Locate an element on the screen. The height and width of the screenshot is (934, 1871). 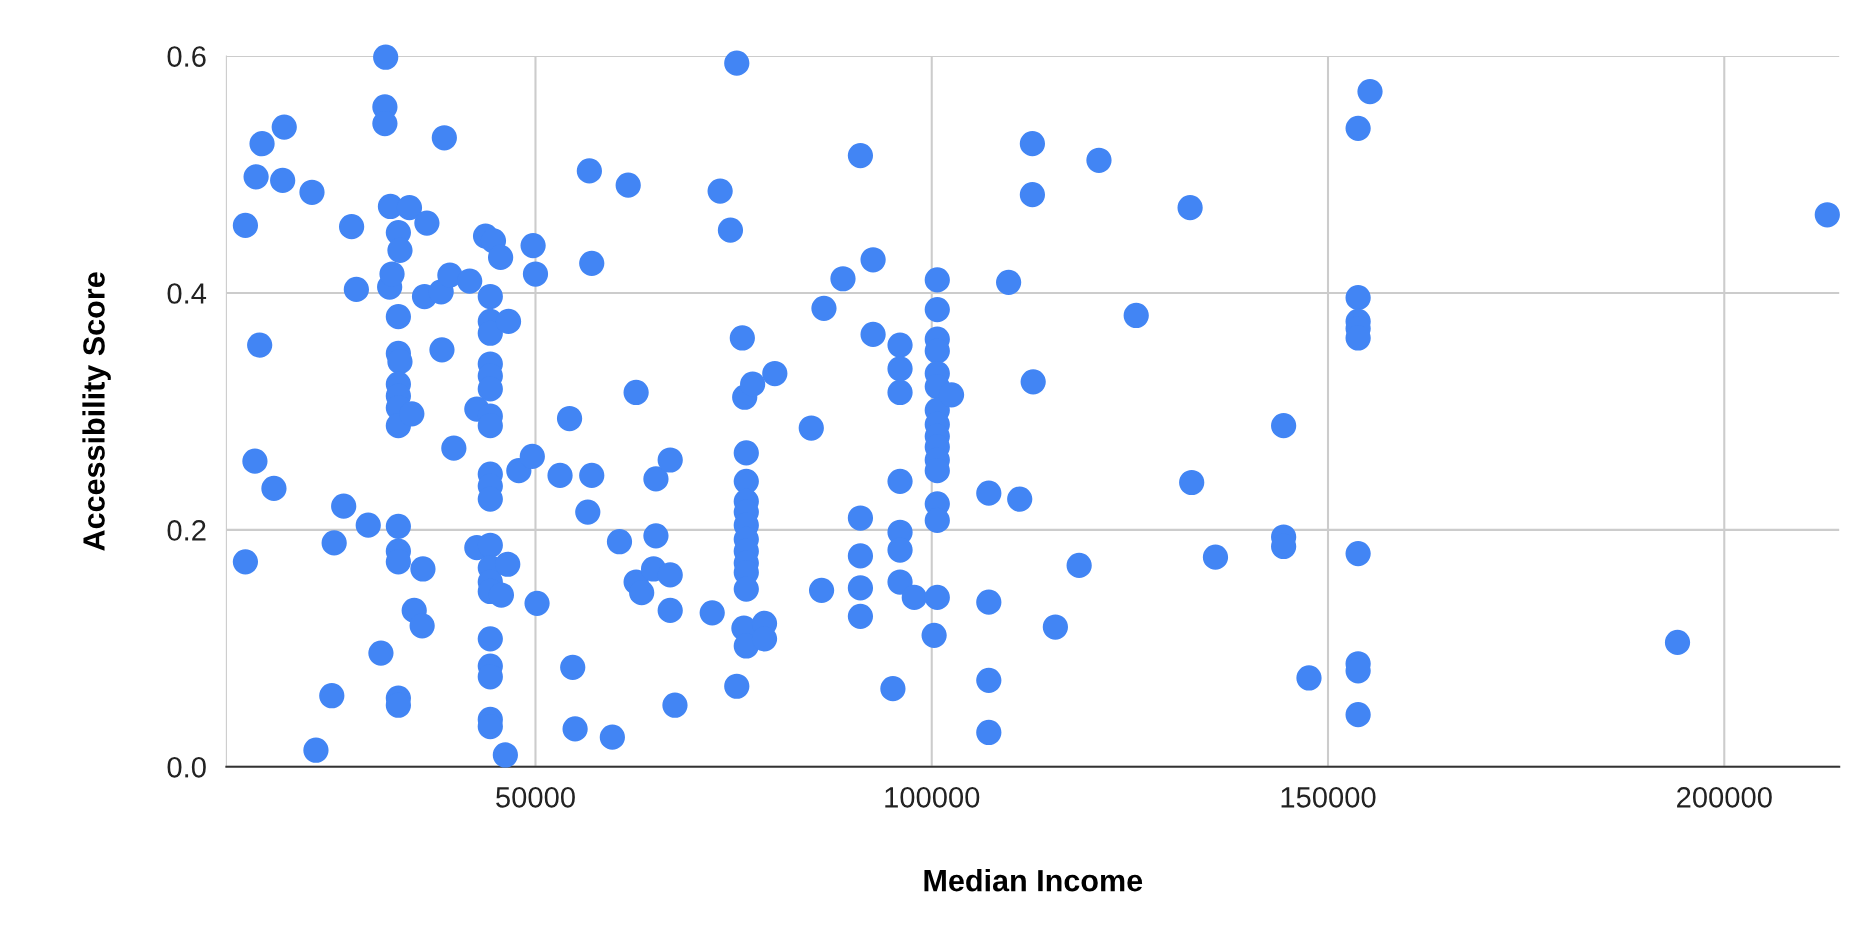
y-tick-label: 0.4 is located at coordinates (187, 293).